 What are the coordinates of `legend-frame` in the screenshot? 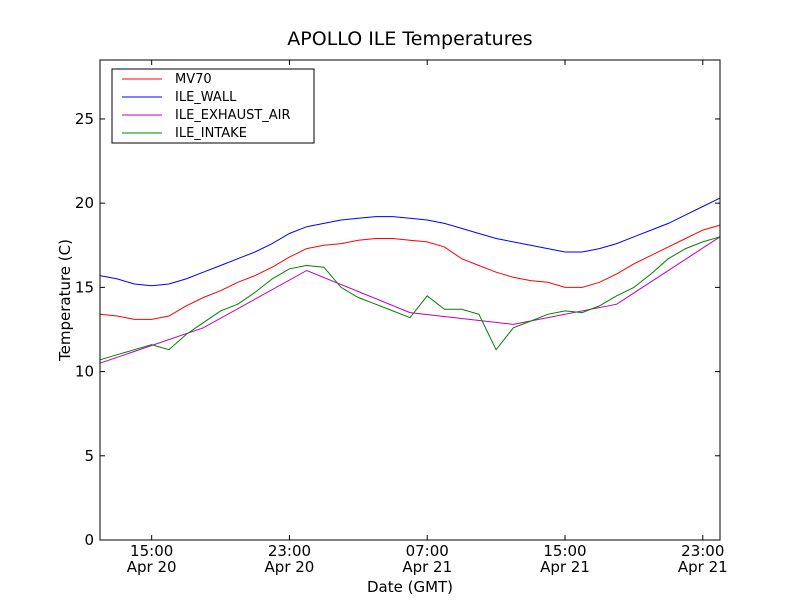 It's located at (213, 106).